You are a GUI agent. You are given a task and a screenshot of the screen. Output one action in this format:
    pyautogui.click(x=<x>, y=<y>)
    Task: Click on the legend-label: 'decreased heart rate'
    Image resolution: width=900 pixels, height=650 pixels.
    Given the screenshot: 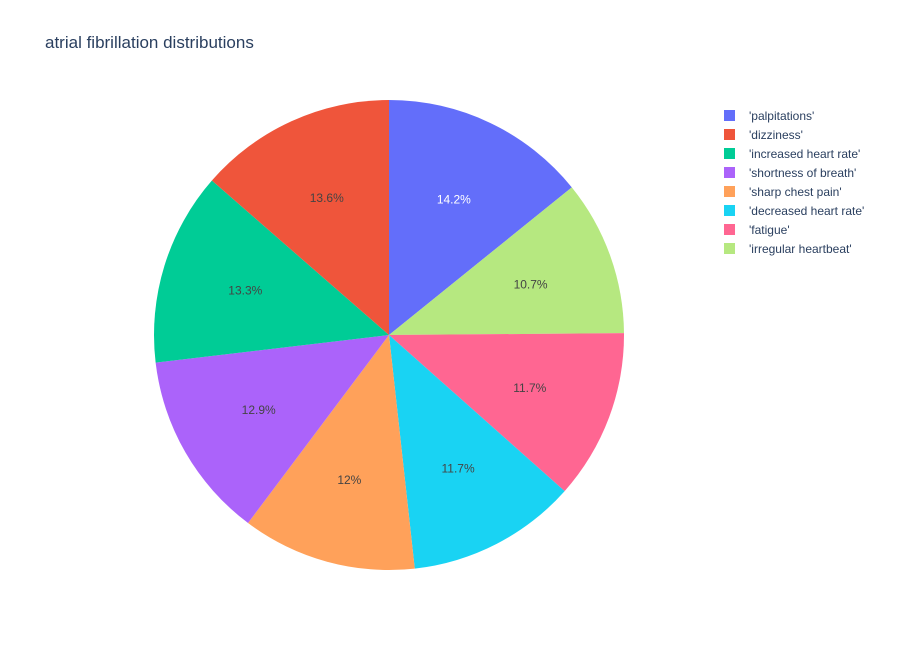 What is the action you would take?
    pyautogui.click(x=807, y=210)
    